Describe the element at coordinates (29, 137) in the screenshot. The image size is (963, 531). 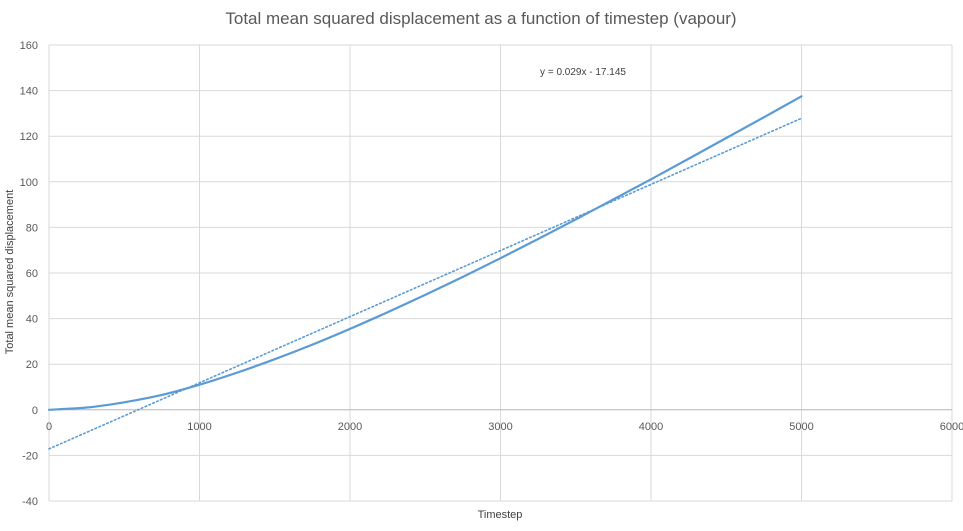
I see `y-tick-label: 120` at that location.